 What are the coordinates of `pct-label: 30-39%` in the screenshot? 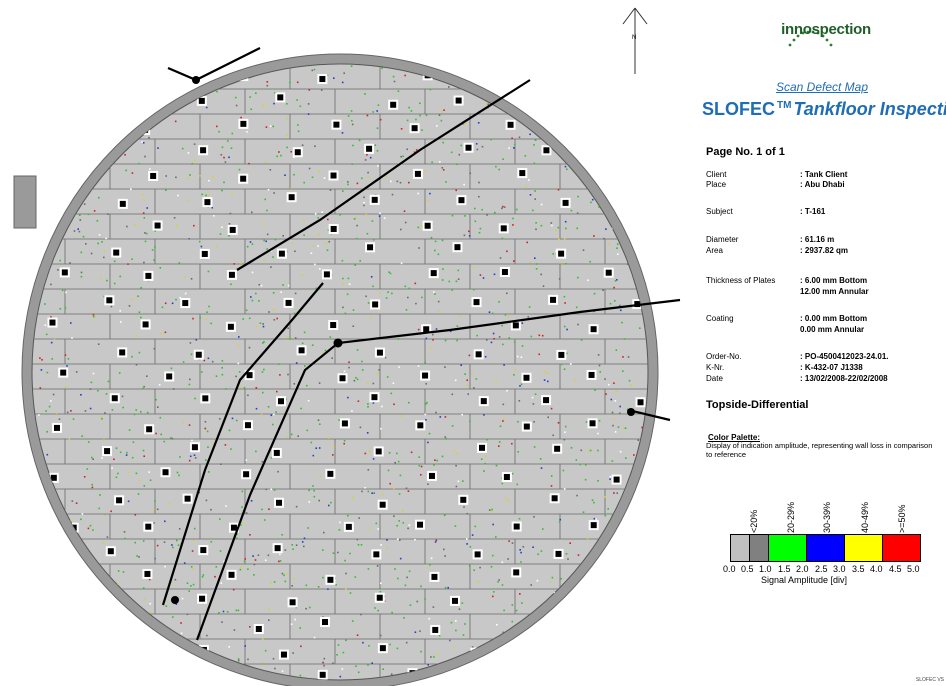 It's located at (827, 517).